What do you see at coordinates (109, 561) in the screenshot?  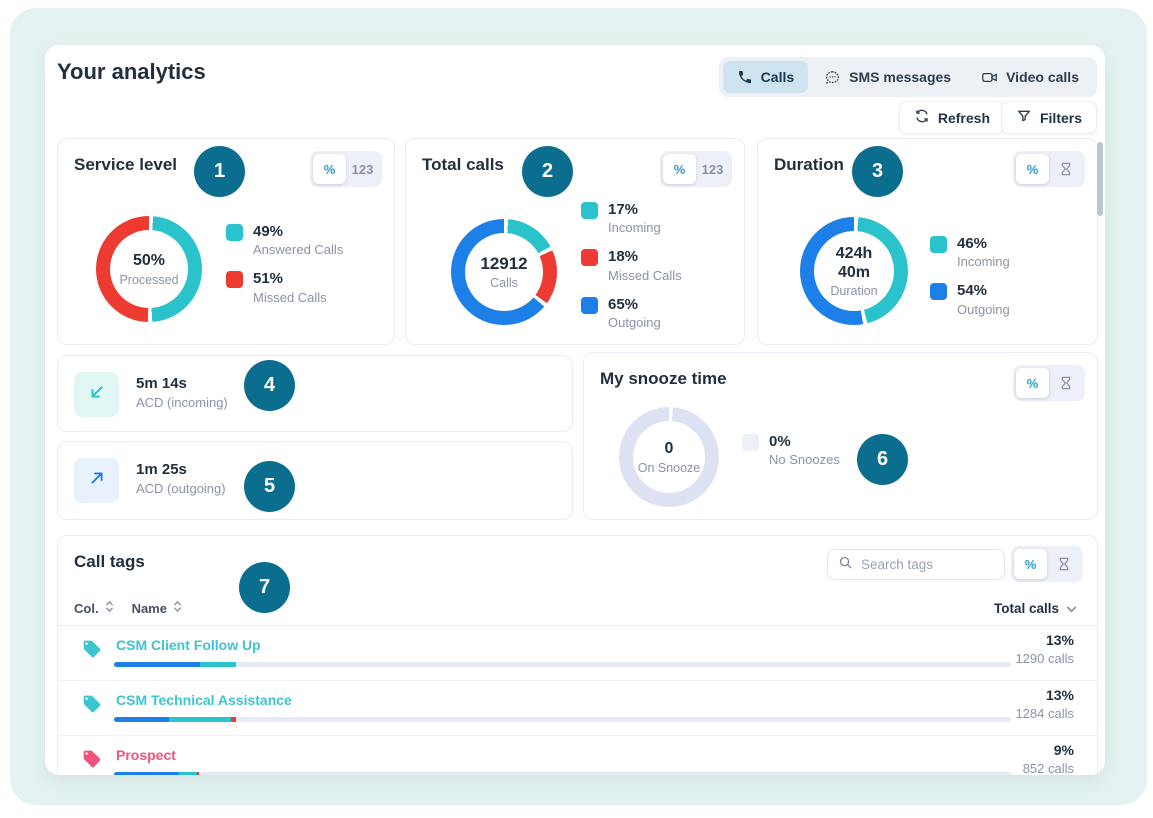 I see `call-tags-title: Call tags` at bounding box center [109, 561].